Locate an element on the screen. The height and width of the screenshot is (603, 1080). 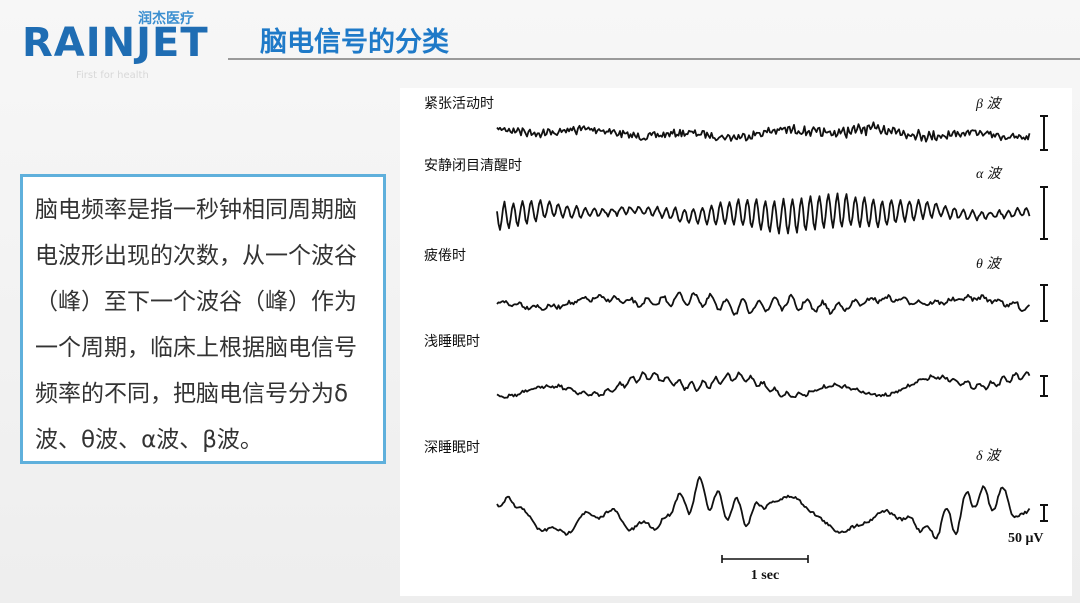
amplitude-scale: 50 μV is located at coordinates (1026, 538).